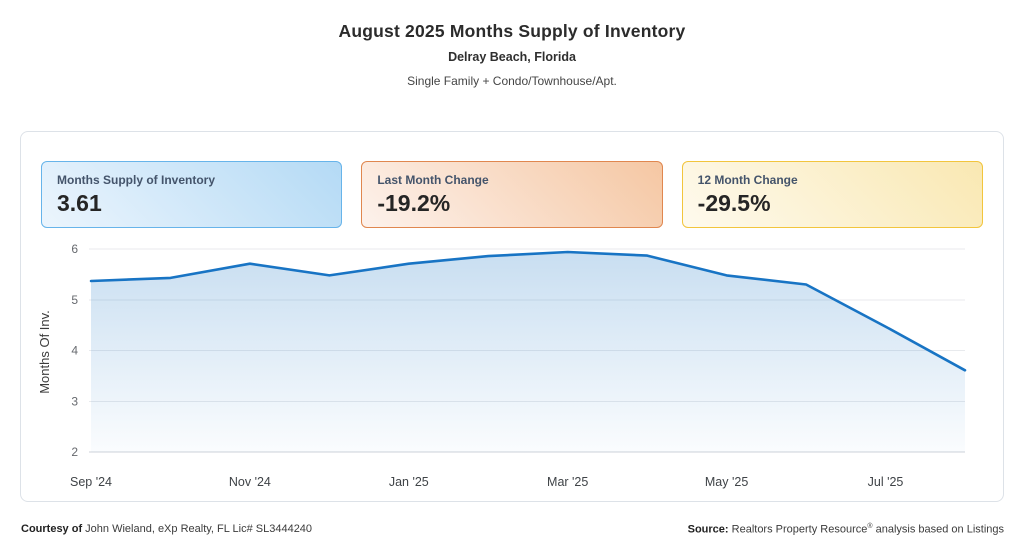  I want to click on stat-label: 12 Month Change, so click(747, 180).